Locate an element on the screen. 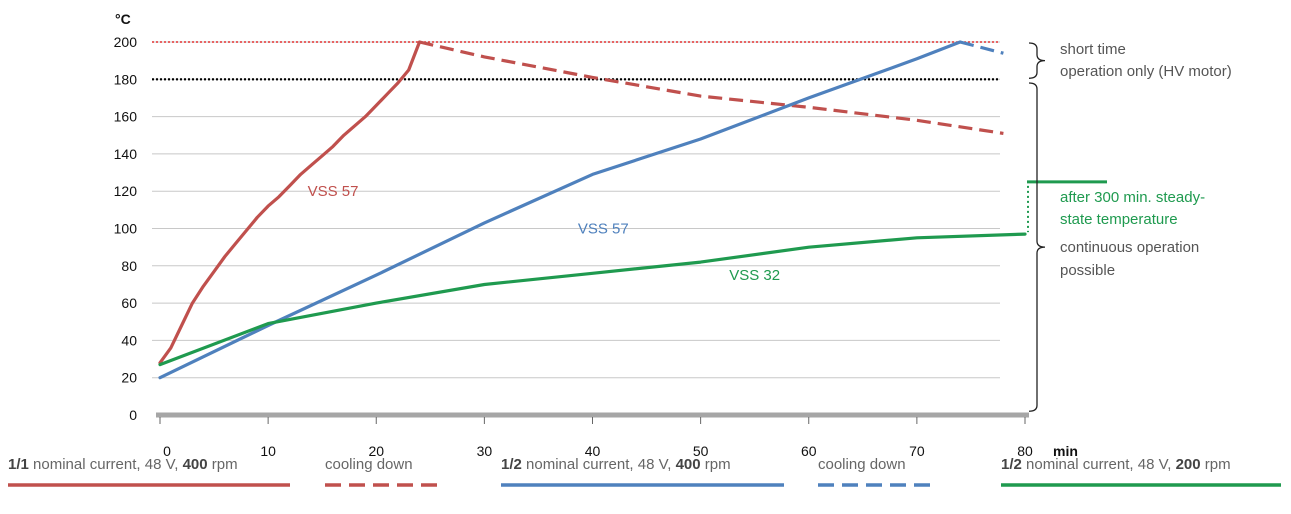 The image size is (1291, 514). legend-label-0-suffix: rpm is located at coordinates (223, 464).